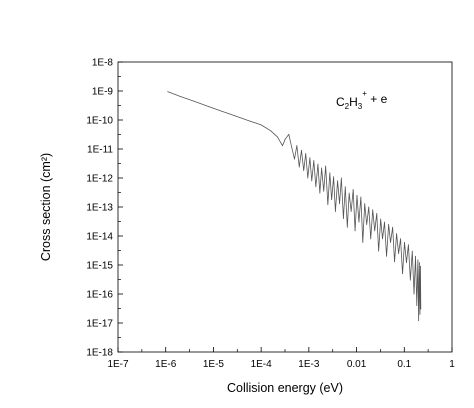 Image resolution: width=474 pixels, height=408 pixels. What do you see at coordinates (377, 99) in the screenshot?
I see `annotation-part: + e` at bounding box center [377, 99].